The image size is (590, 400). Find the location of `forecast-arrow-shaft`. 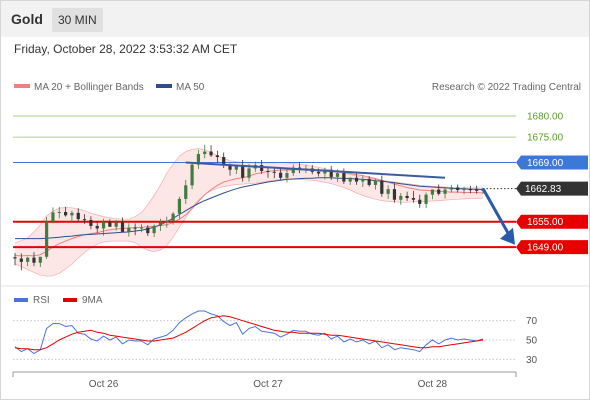

forecast-arrow-shaft is located at coordinates (496, 211).